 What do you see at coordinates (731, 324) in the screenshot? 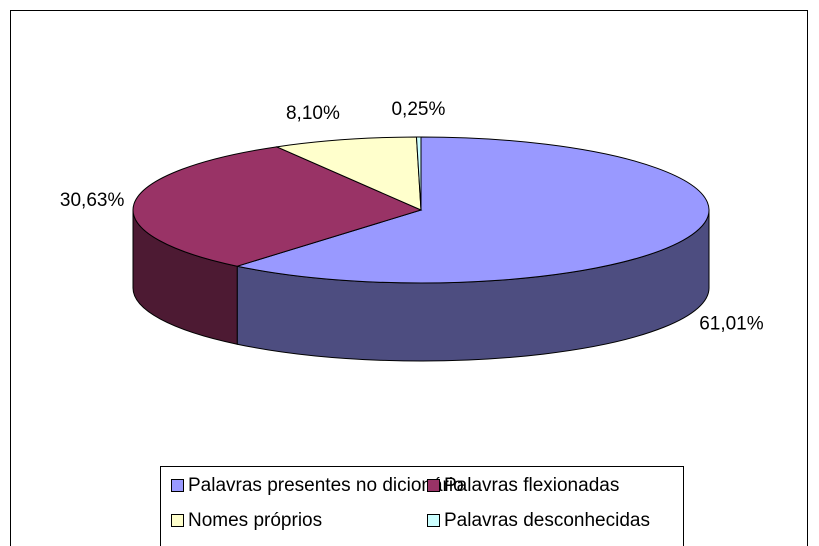
I see `data-label: 61,01%` at bounding box center [731, 324].